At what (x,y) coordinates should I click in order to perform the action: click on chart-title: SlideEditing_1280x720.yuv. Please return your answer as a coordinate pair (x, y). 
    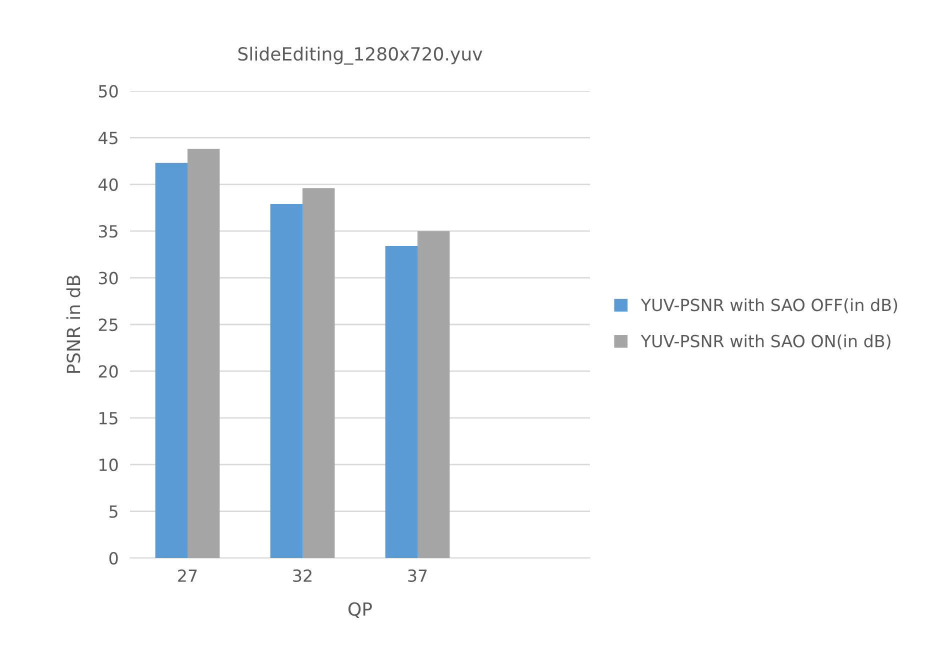
    Looking at the image, I should click on (360, 55).